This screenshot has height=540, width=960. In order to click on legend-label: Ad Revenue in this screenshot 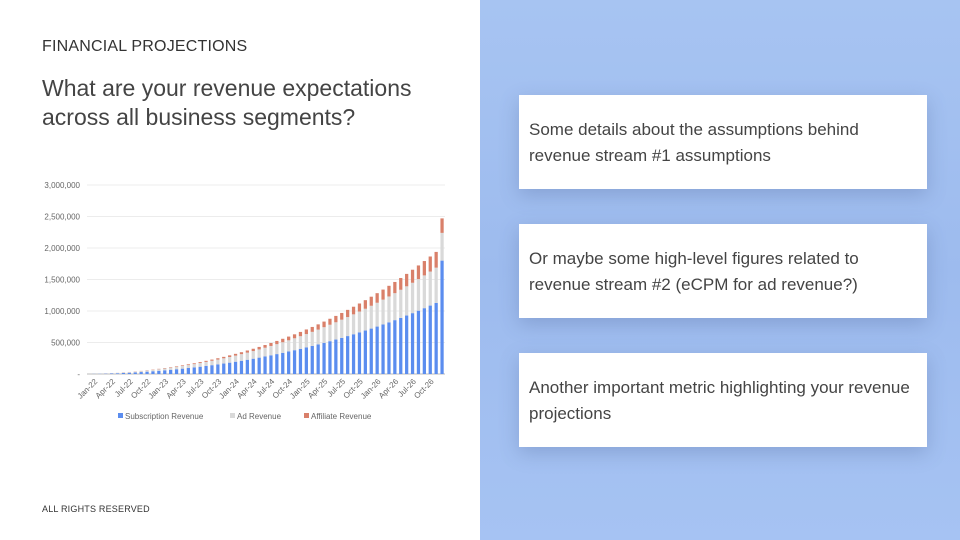, I will do `click(259, 416)`.